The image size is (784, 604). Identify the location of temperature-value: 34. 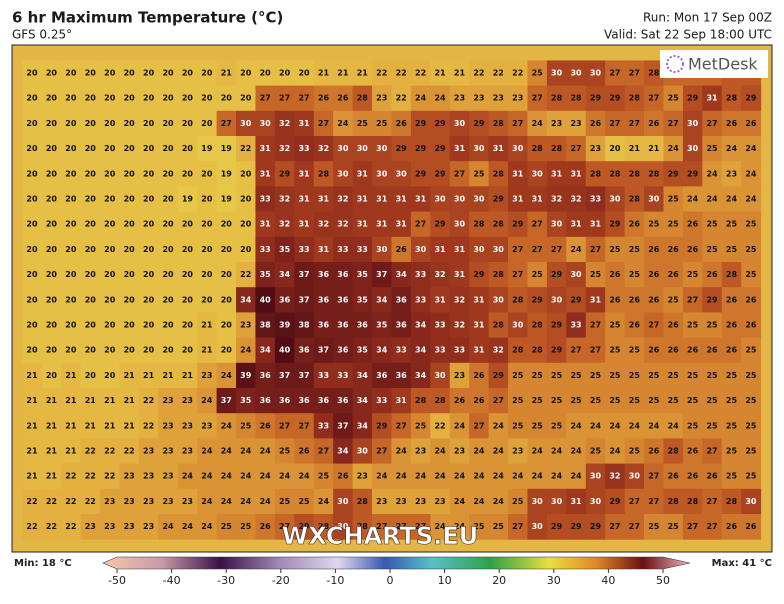
(421, 375).